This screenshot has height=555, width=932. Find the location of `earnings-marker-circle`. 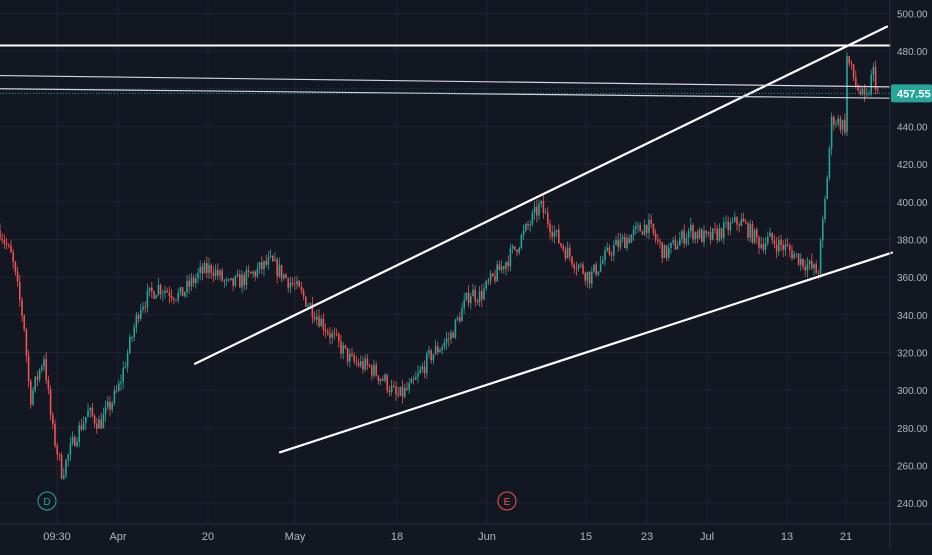

earnings-marker-circle is located at coordinates (507, 501).